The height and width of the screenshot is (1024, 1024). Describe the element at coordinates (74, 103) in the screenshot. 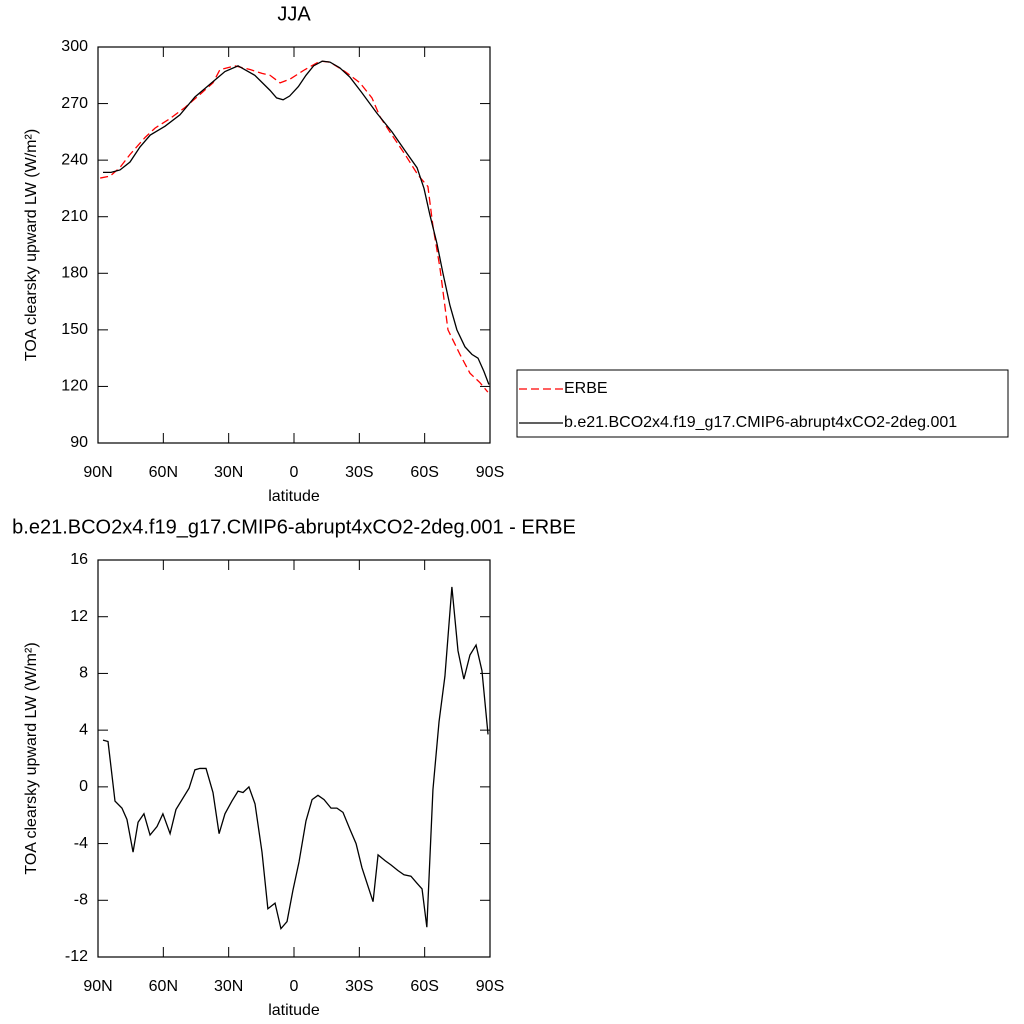

I see `y-tick-label: 270` at that location.